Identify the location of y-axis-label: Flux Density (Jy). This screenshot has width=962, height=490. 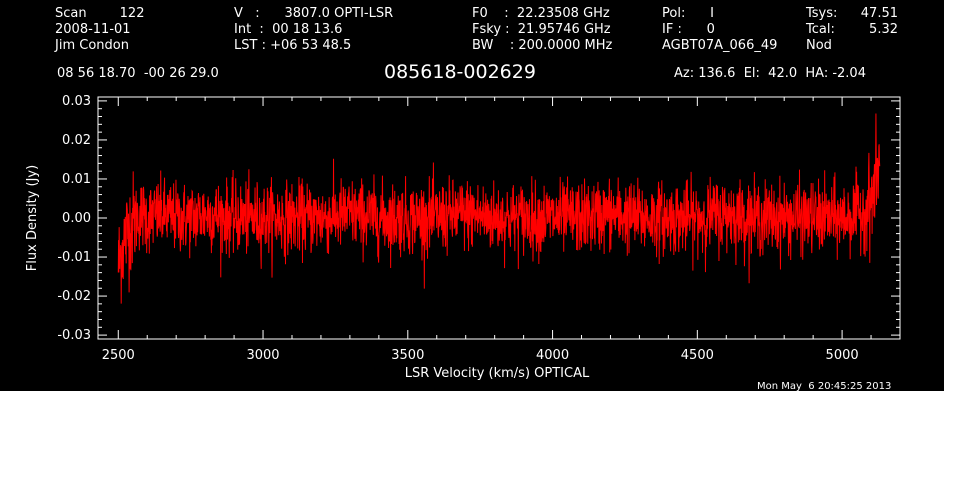
(32, 218).